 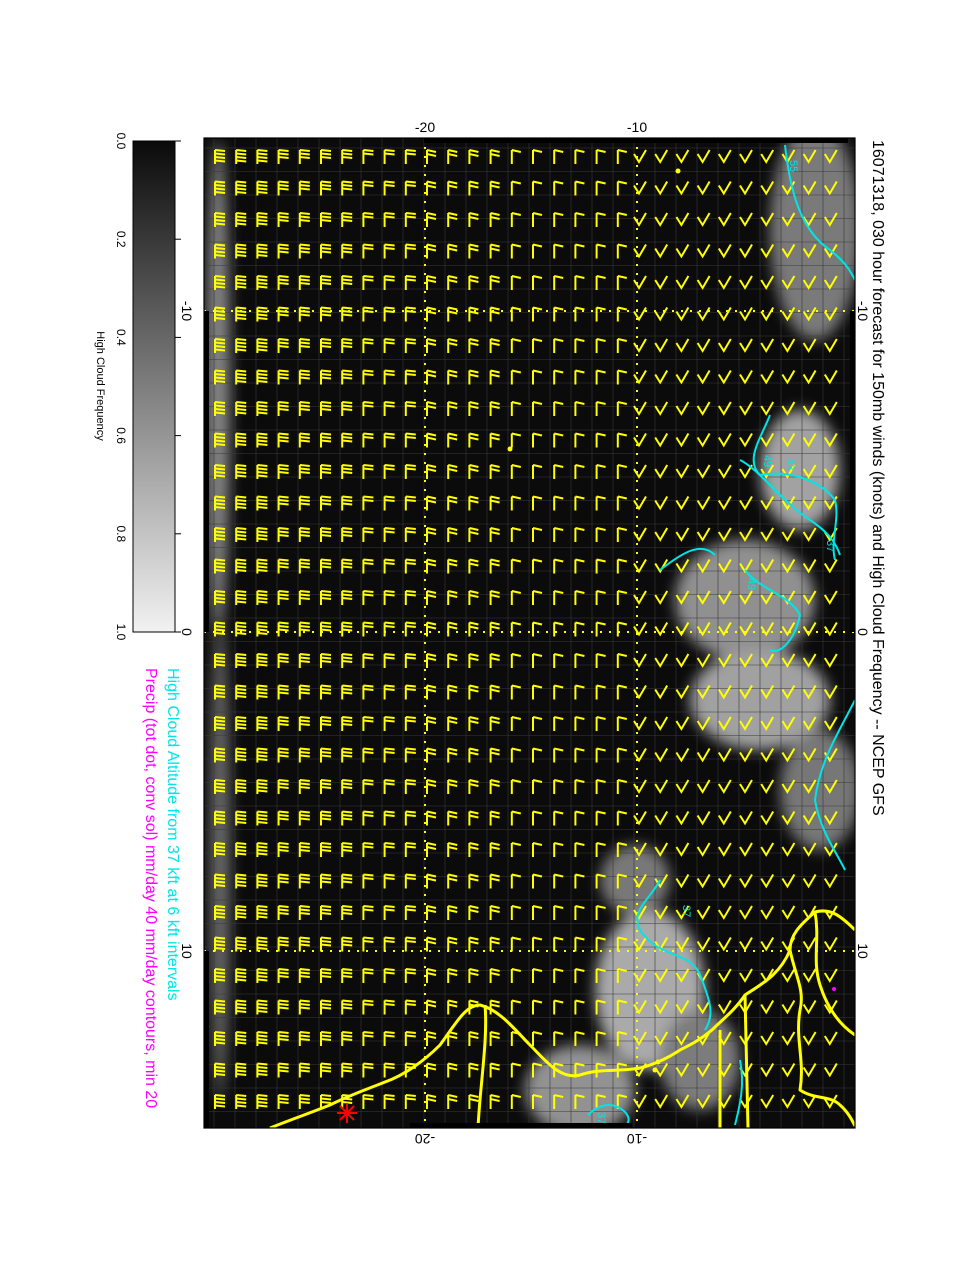 I want to click on contour-label: 55, so click(x=793, y=166).